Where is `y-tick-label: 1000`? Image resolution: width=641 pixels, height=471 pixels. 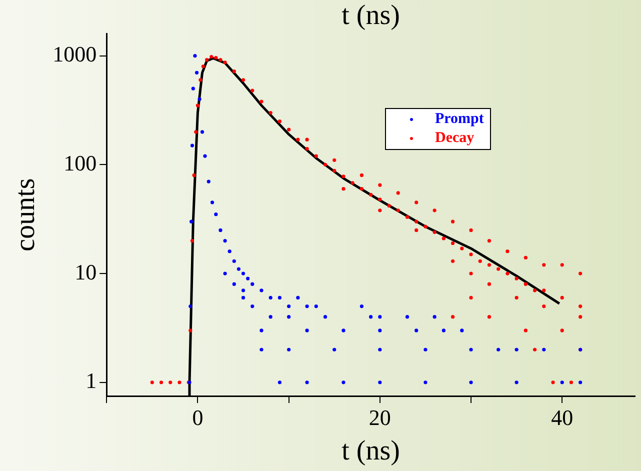 y-tick-label: 1000 is located at coordinates (74, 54).